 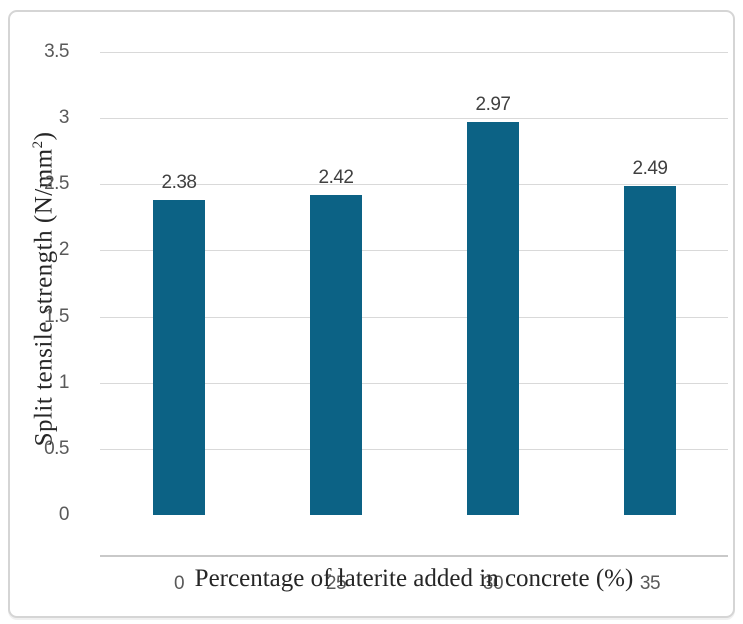 I want to click on y-tick-label: 3.5, so click(x=56, y=51).